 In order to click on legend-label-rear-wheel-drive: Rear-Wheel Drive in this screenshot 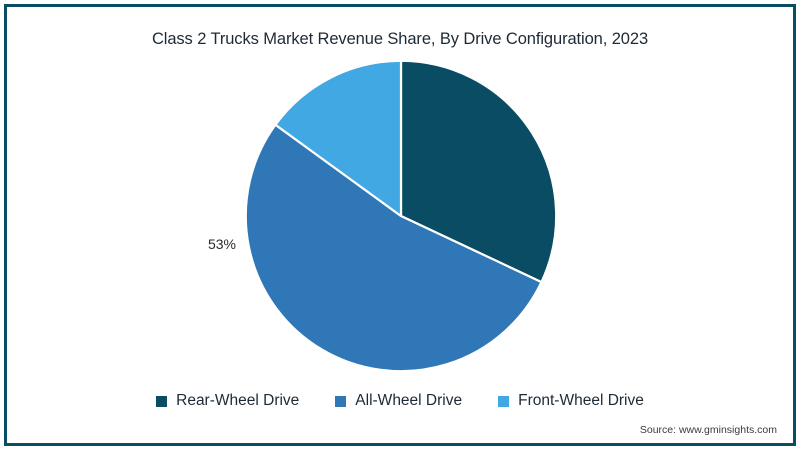, I will do `click(238, 400)`.